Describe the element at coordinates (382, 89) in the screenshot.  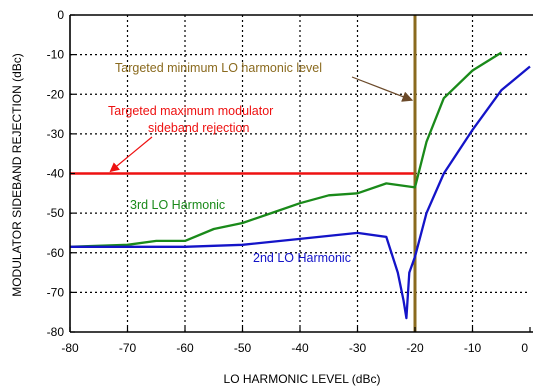
I see `annotation-min-harmonic-arrow` at that location.